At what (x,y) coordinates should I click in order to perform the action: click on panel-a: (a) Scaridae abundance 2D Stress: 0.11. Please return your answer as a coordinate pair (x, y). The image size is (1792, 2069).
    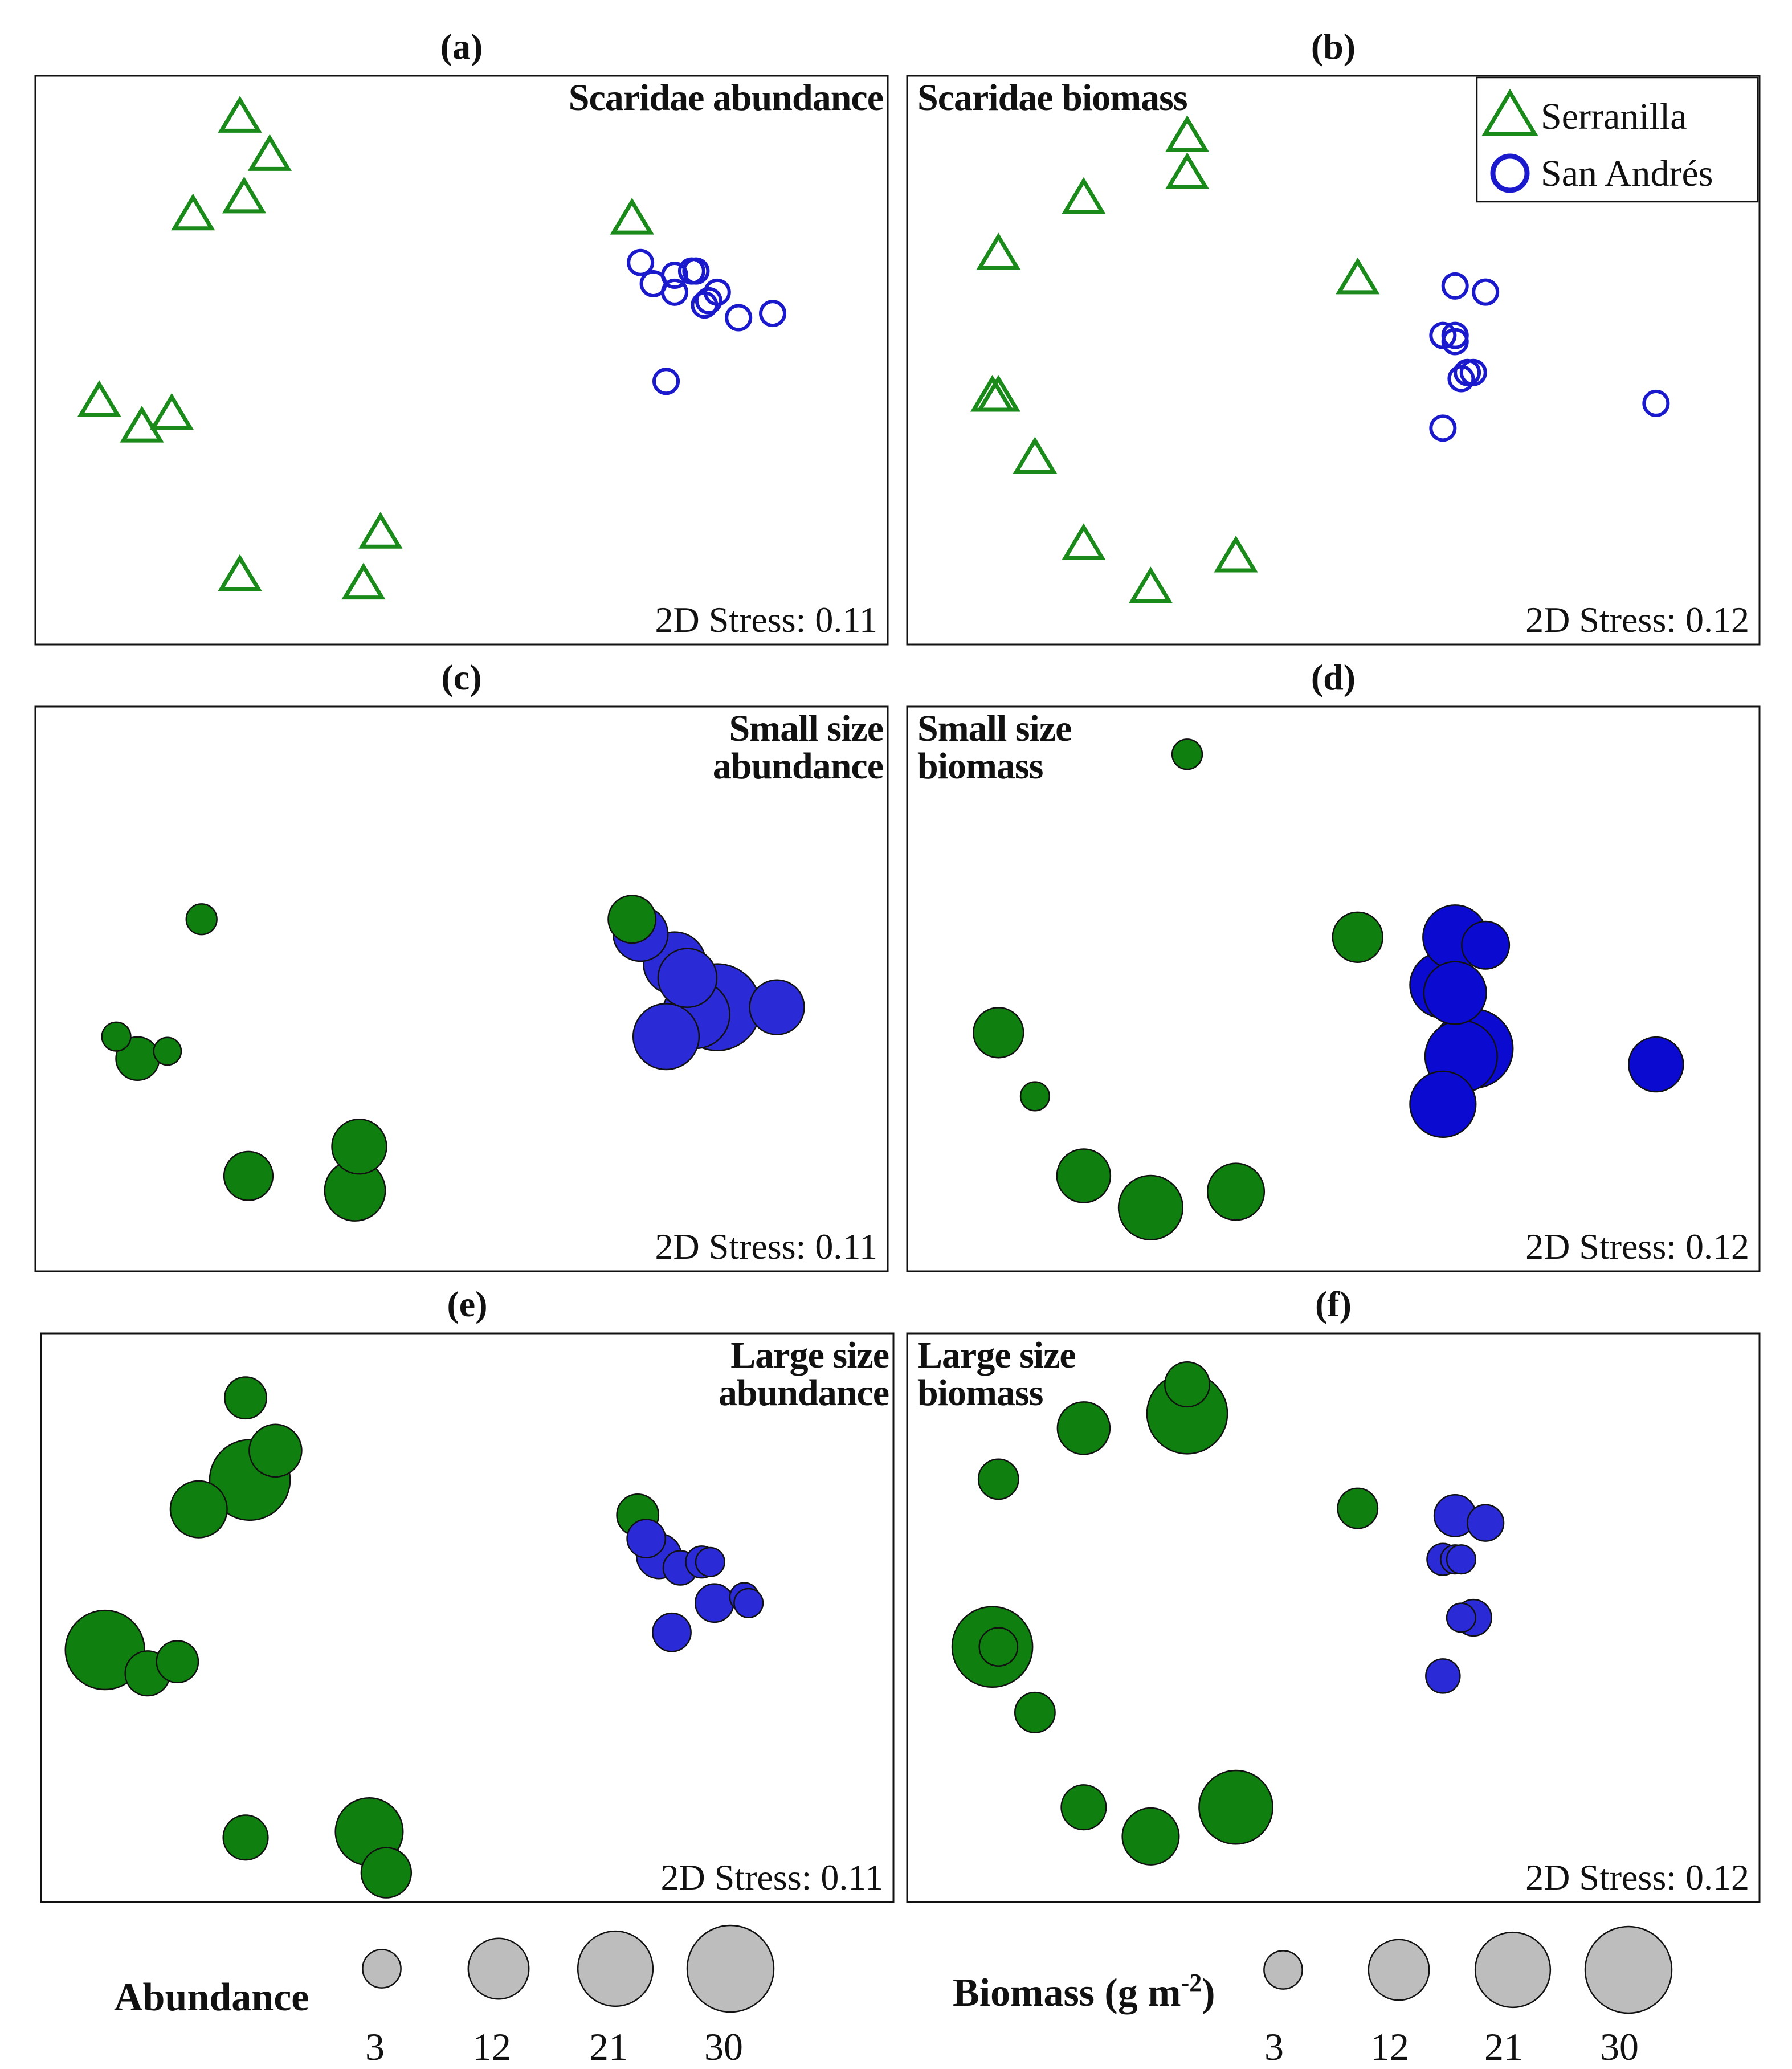
    Looking at the image, I should click on (461, 336).